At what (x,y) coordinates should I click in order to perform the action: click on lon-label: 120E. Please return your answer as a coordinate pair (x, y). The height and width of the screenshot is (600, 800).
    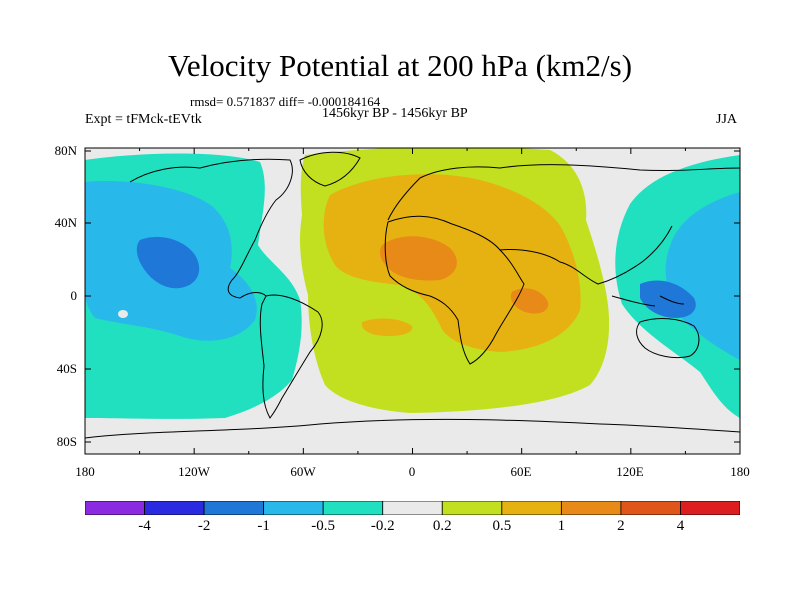
    Looking at the image, I should click on (630, 471).